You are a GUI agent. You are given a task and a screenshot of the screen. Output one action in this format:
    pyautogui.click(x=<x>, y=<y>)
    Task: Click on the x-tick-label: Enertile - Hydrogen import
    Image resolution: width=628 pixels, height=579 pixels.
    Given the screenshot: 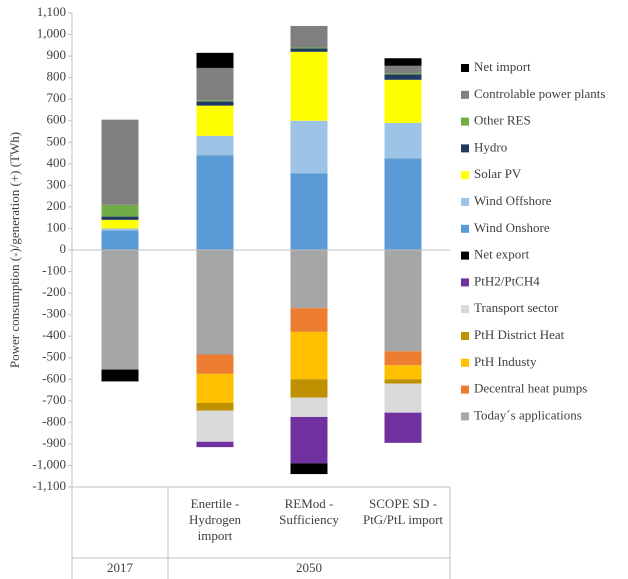 What is the action you would take?
    pyautogui.click(x=215, y=519)
    